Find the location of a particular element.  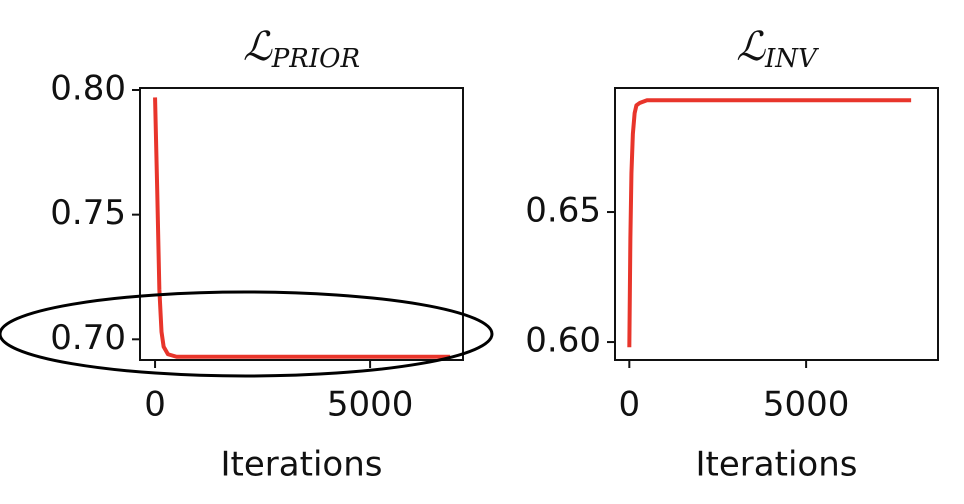

chart-title: ℒPRIOR is located at coordinates (301, 49).